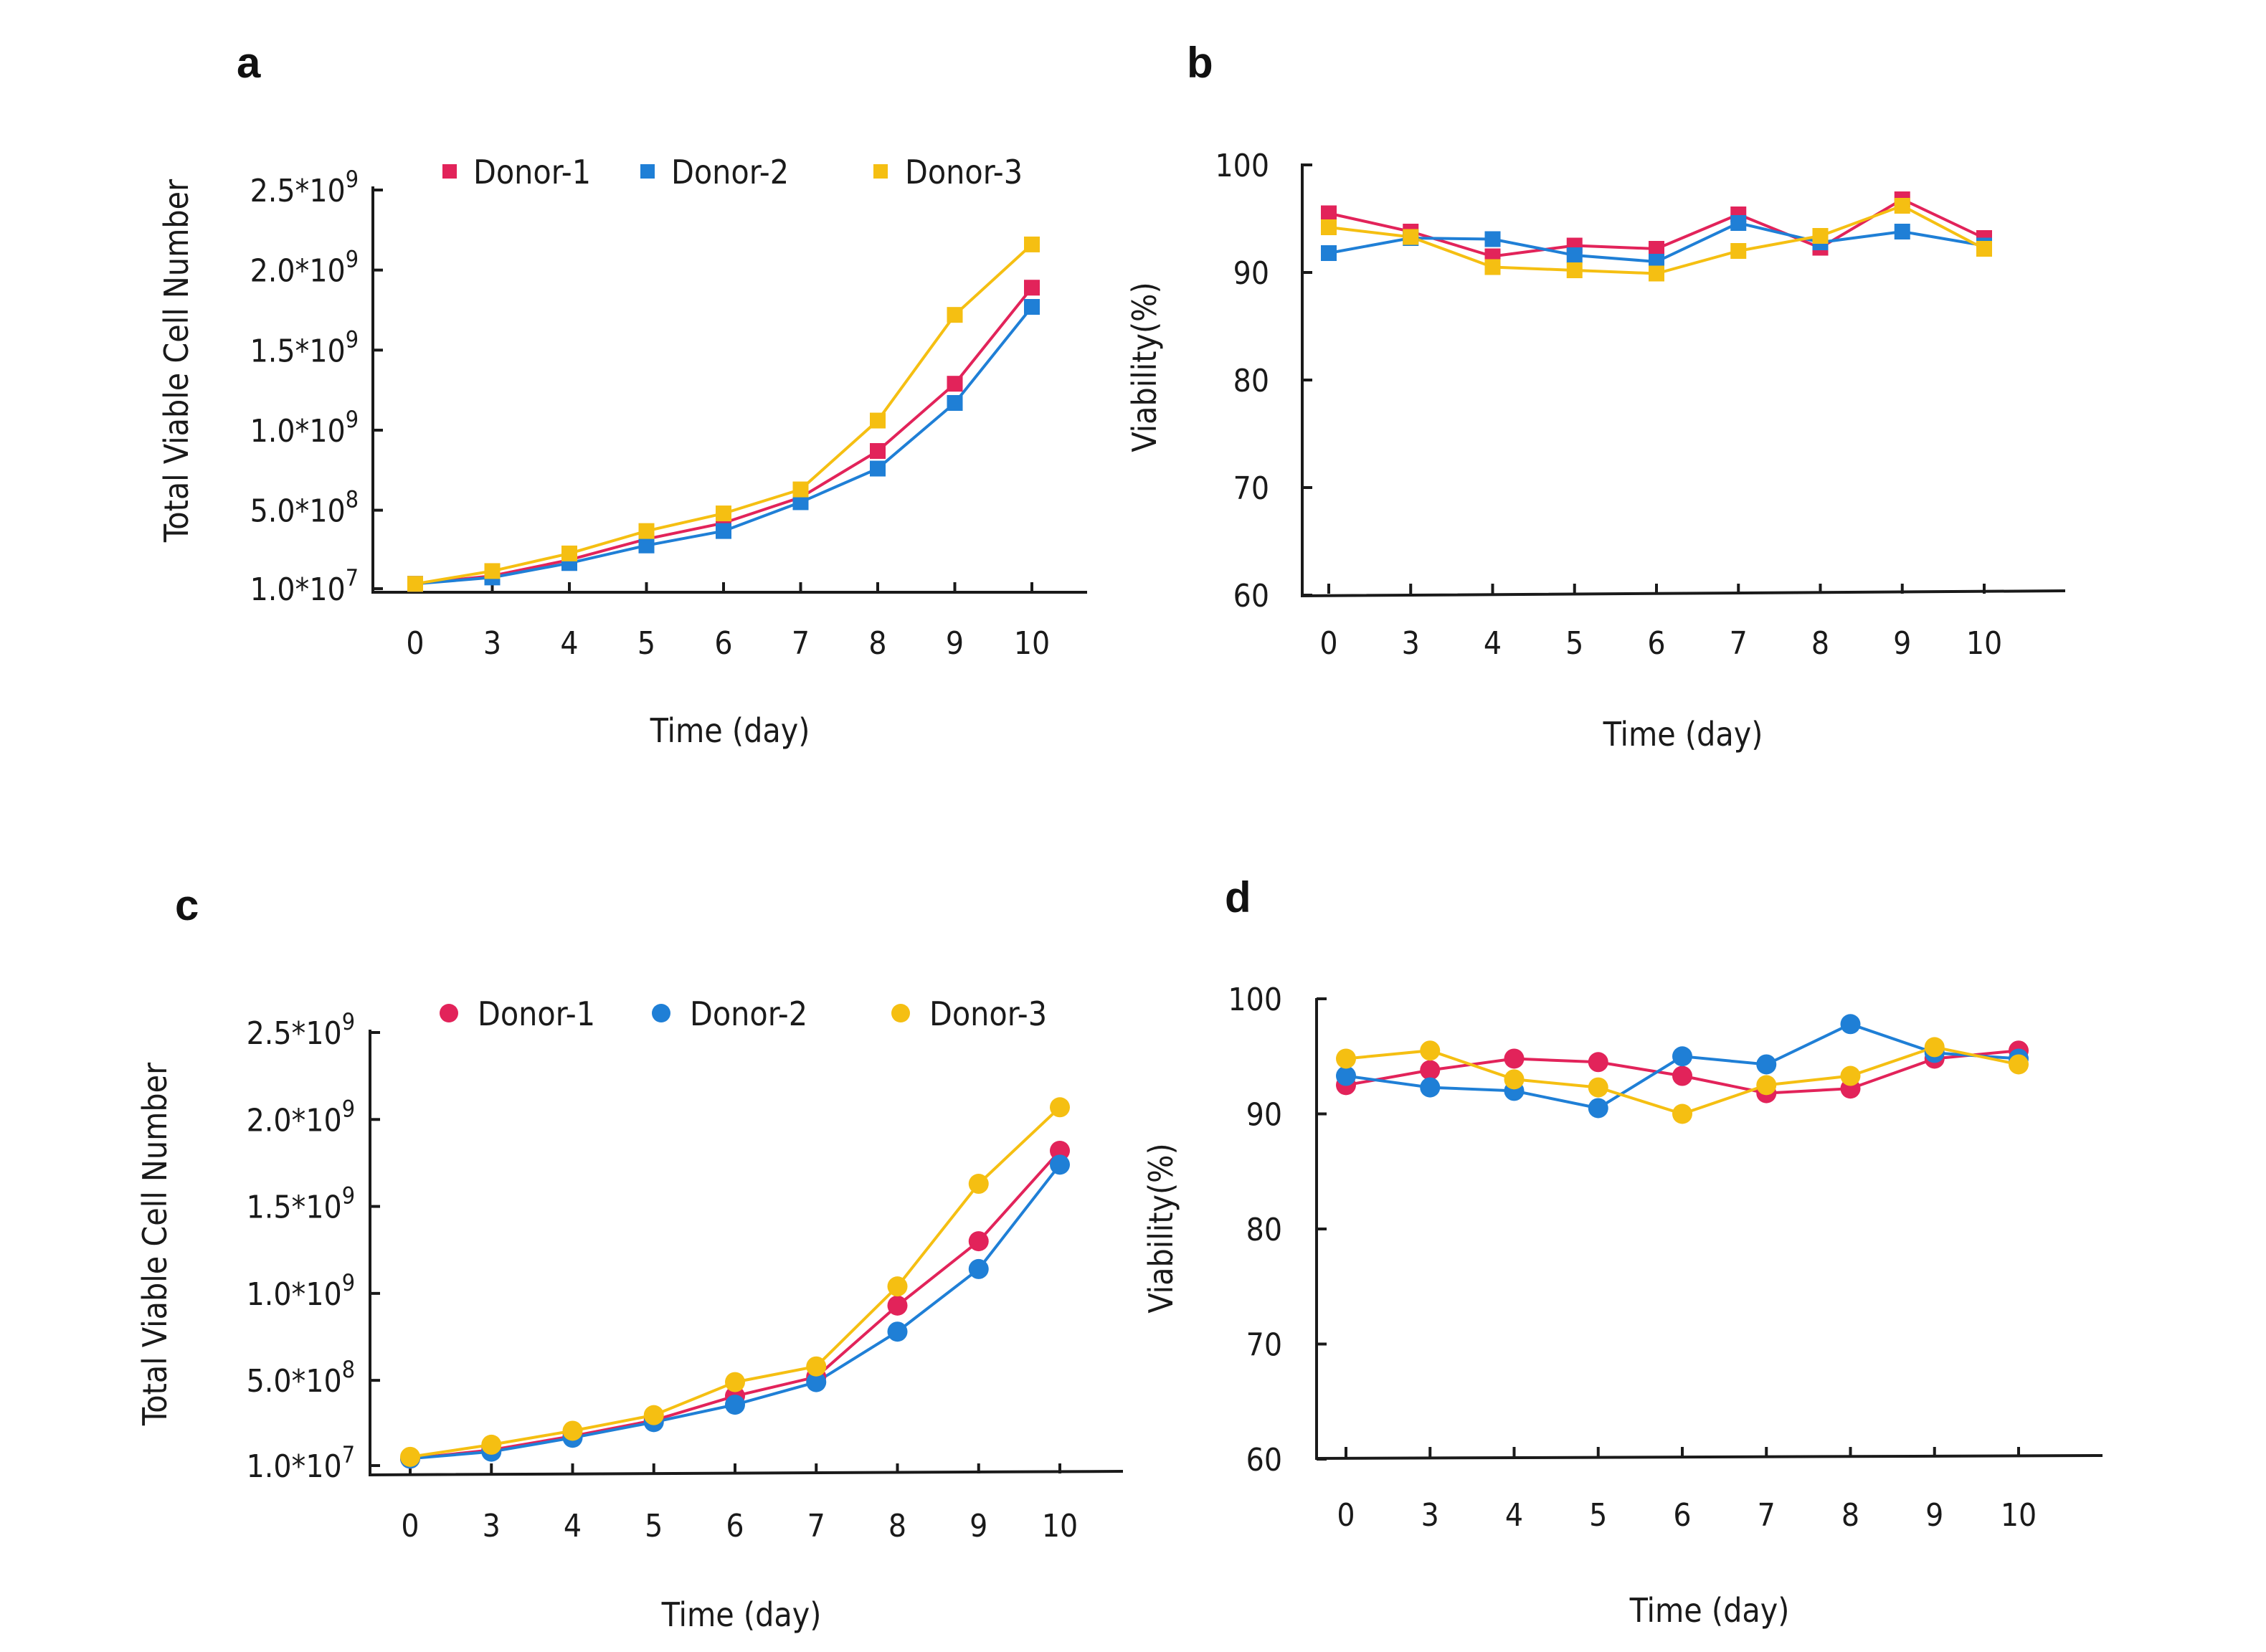  Describe the element at coordinates (301, 1463) in the screenshot. I see `y-tick-label: 1.0*107` at that location.